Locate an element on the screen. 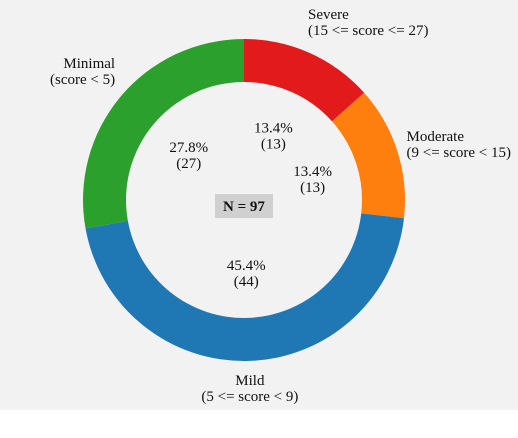 The width and height of the screenshot is (518, 438). slice-moderate is located at coordinates (369, 155).